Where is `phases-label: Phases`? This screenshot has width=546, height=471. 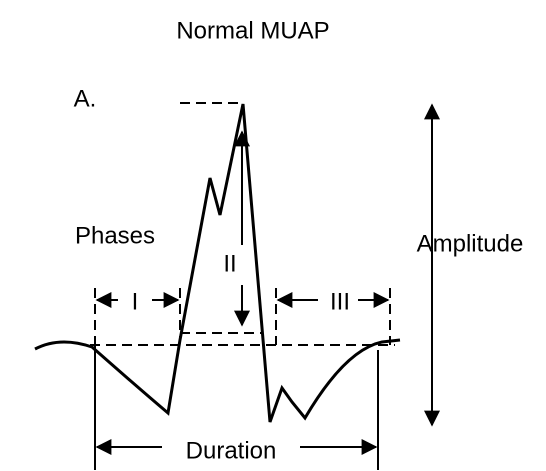 phases-label: Phases is located at coordinates (115, 235).